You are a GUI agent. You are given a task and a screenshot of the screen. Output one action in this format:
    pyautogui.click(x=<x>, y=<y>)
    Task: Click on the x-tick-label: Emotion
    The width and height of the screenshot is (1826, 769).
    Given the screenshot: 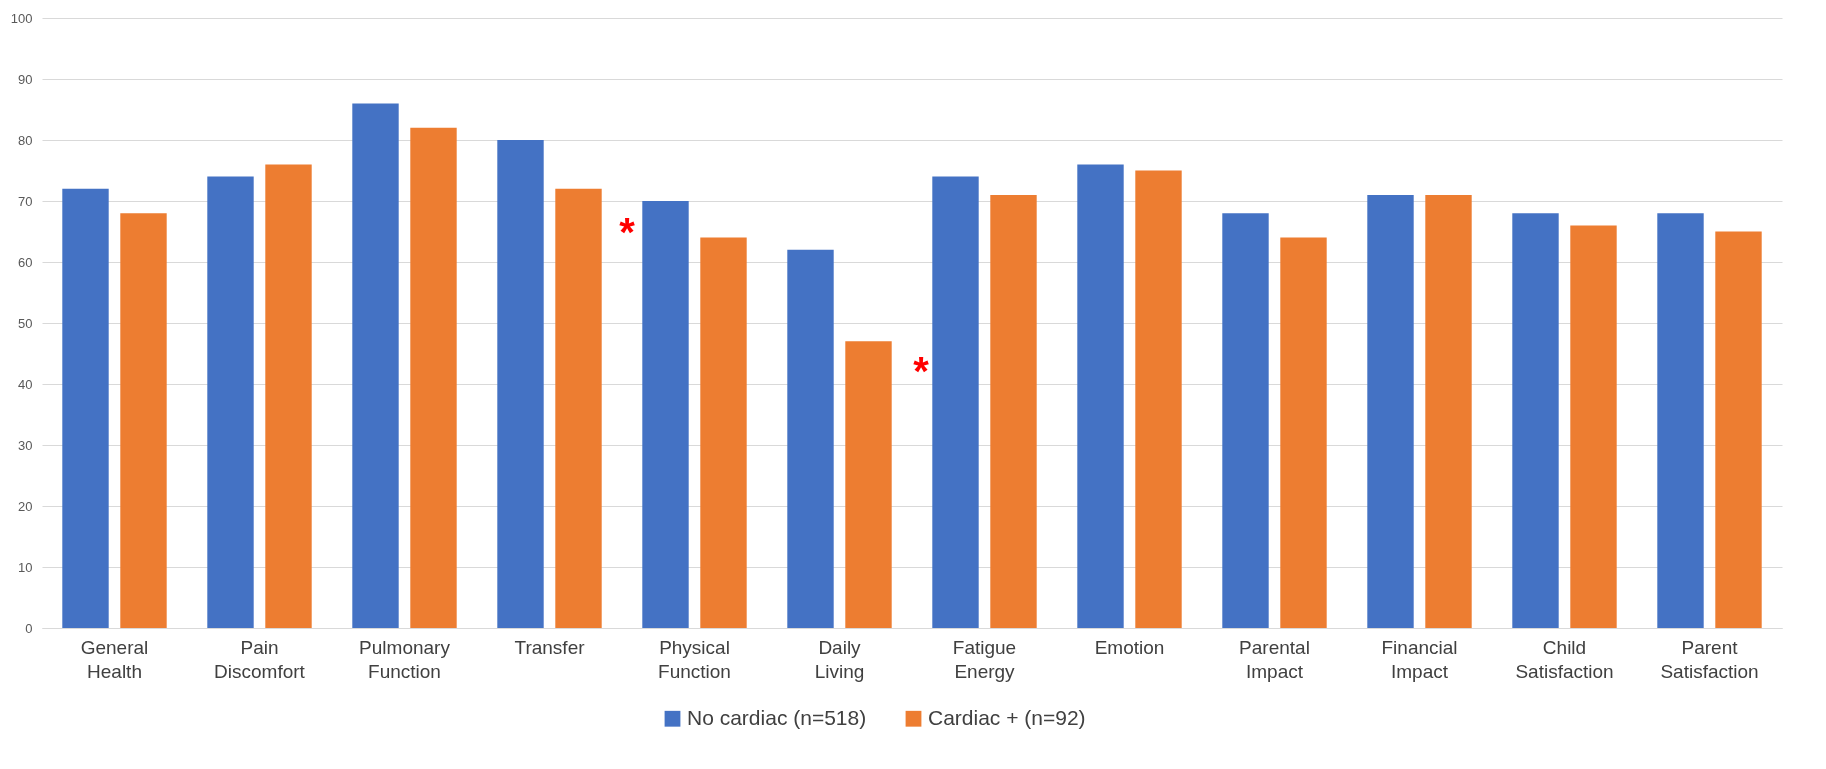 What is the action you would take?
    pyautogui.click(x=1129, y=647)
    